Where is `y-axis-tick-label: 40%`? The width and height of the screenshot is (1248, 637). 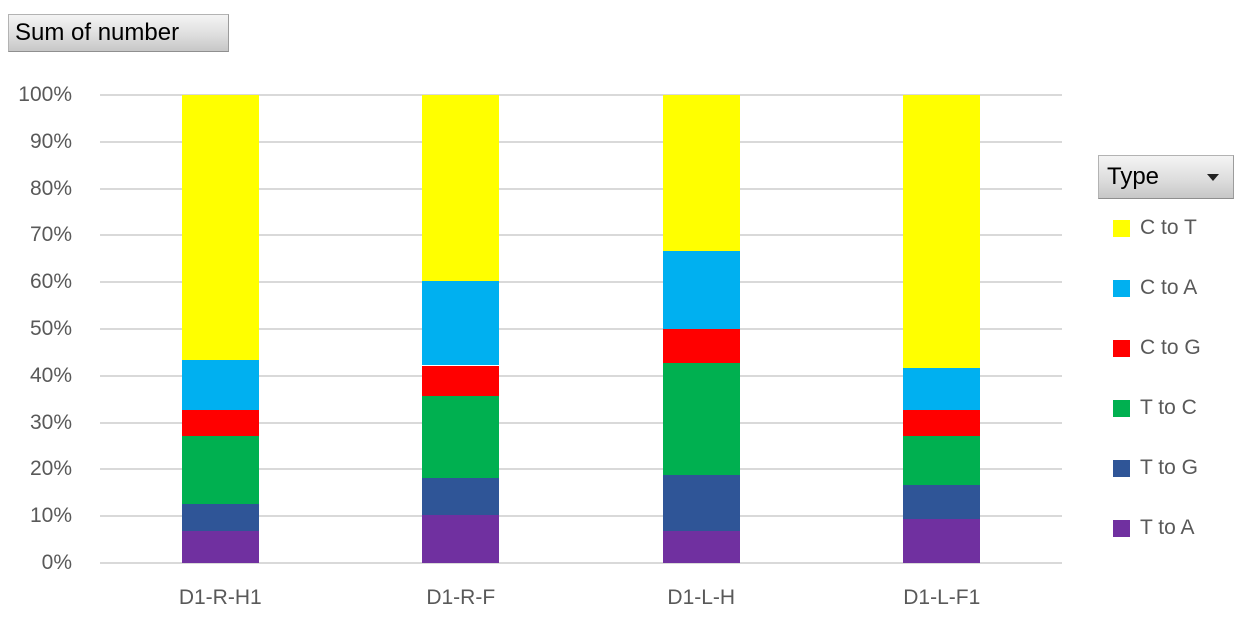
y-axis-tick-label: 40% is located at coordinates (50, 375).